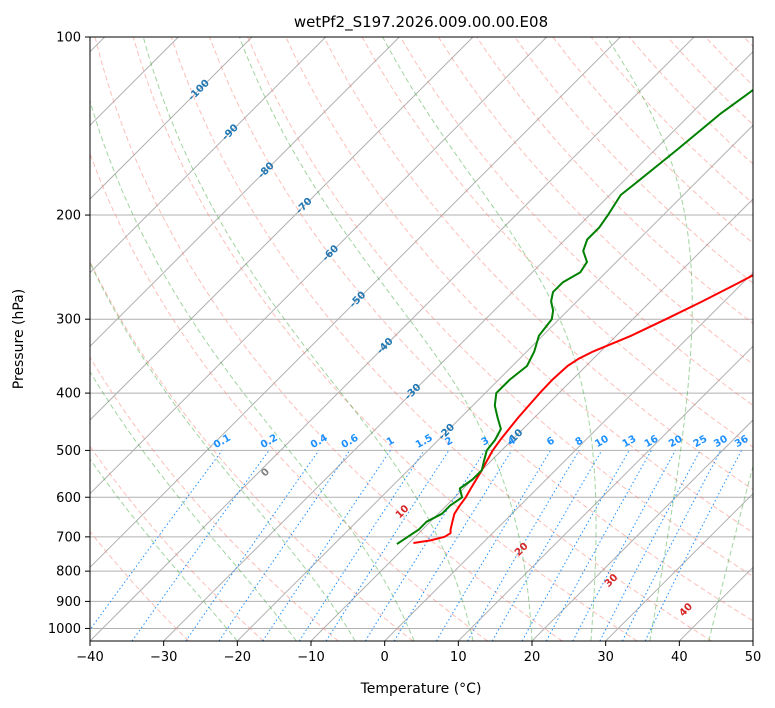 Image resolution: width=775 pixels, height=708 pixels. I want to click on x-tick-label: 10, so click(458, 657).